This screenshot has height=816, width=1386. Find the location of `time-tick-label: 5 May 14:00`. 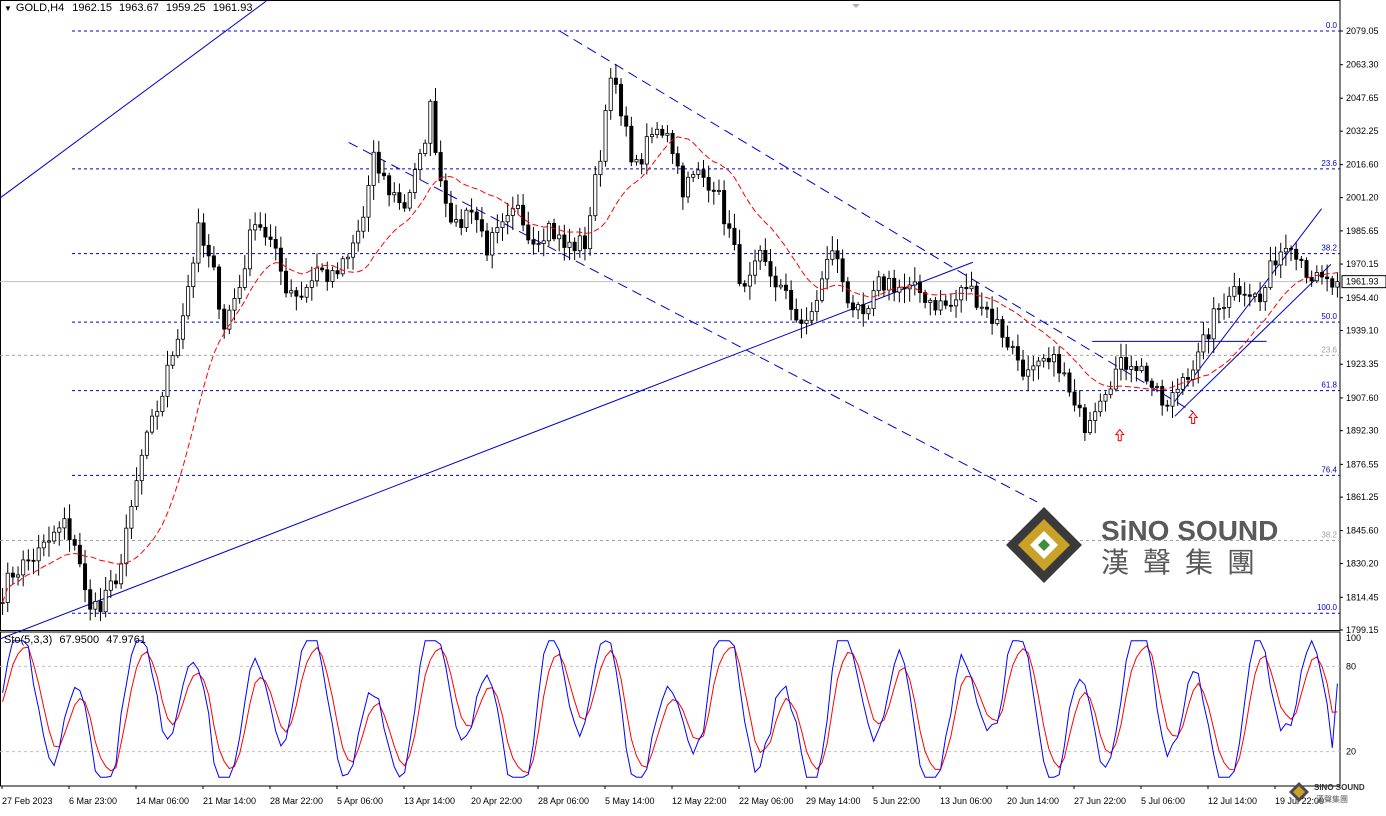

time-tick-label: 5 May 14:00 is located at coordinates (630, 801).